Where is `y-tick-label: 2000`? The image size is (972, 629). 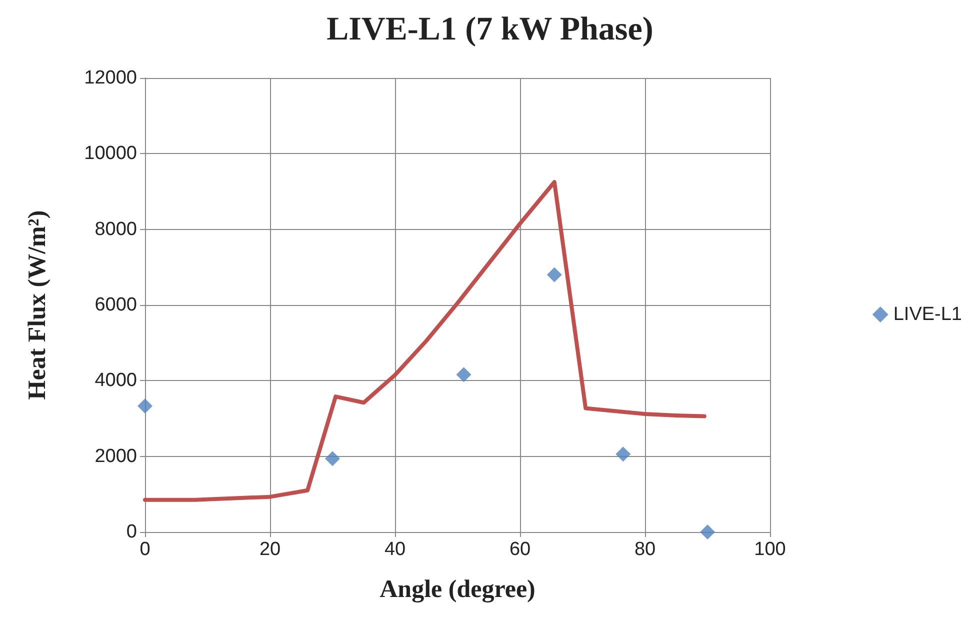 y-tick-label: 2000 is located at coordinates (115, 456).